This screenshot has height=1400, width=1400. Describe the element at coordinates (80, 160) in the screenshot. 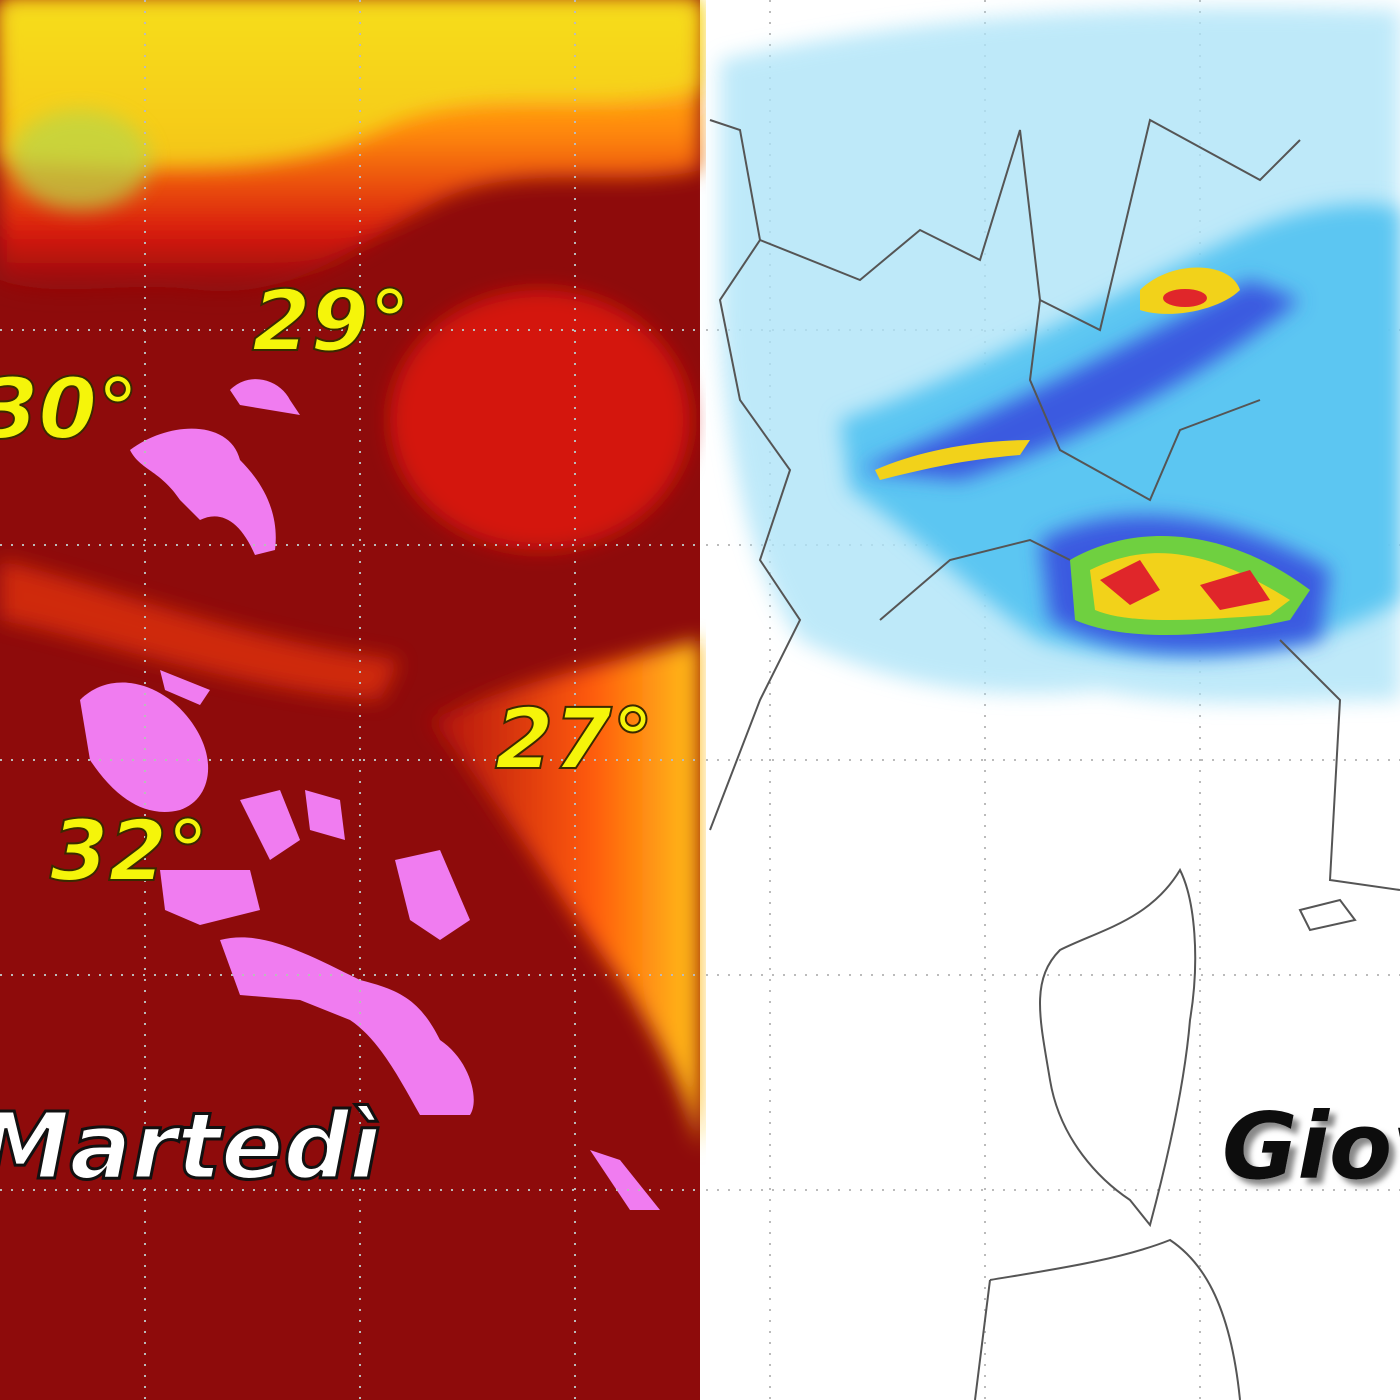

I see `alps-green` at that location.